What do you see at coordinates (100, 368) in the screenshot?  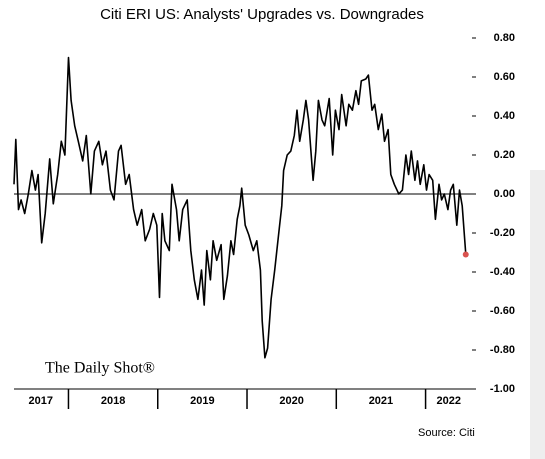 I see `watermark: The Daily Shot®` at bounding box center [100, 368].